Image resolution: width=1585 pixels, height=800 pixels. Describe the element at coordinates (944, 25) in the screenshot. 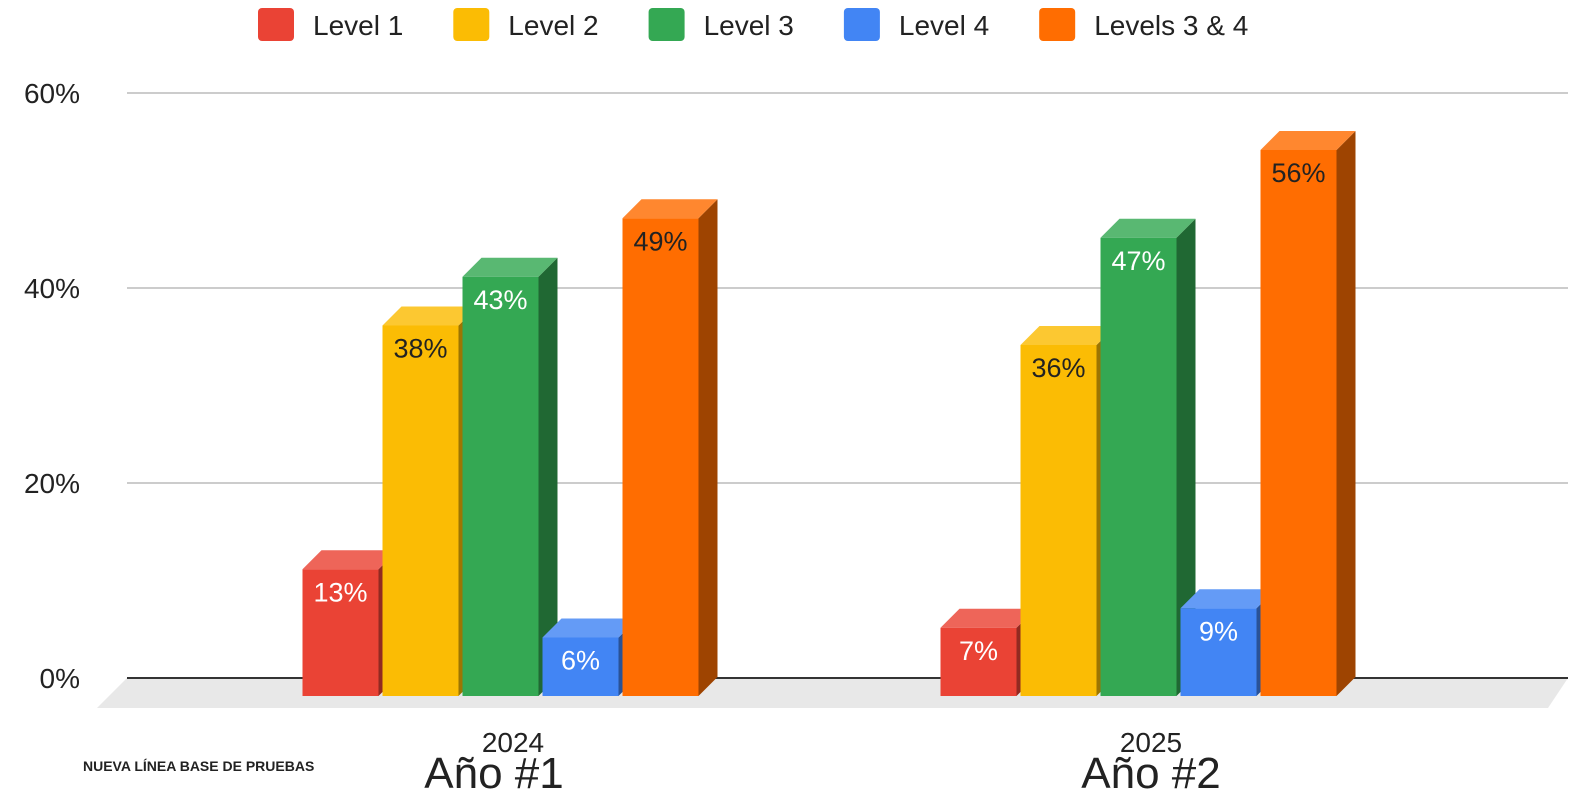

I see `legend-label: Level 4` at that location.